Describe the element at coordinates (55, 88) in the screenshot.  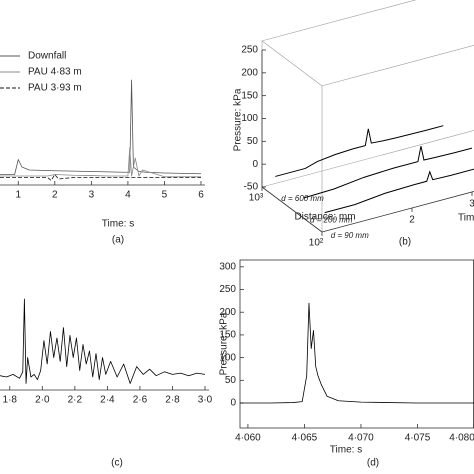
I see `legend-label: PAU 3·93 m` at that location.